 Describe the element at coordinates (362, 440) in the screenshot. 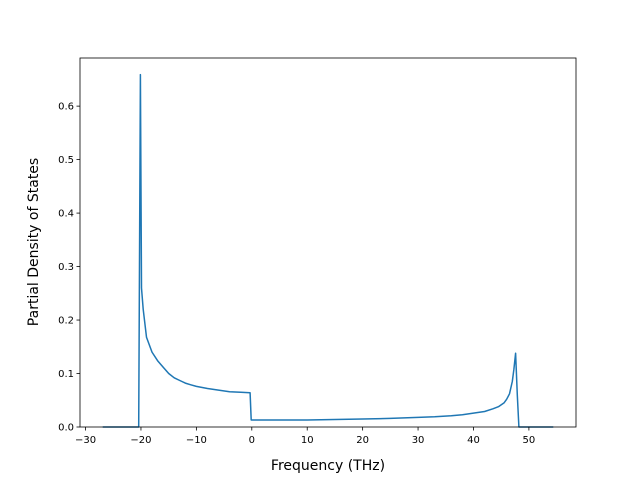

I see `x-tick-label: 20` at that location.